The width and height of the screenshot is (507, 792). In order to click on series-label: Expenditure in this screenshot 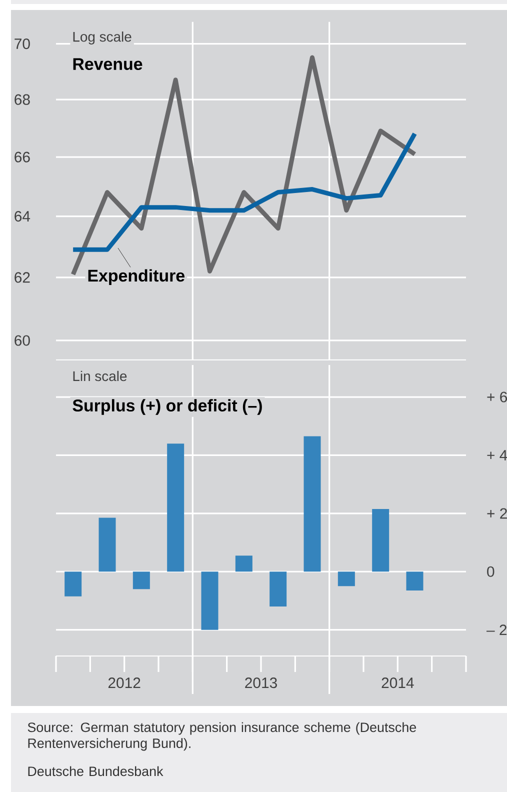, I will do `click(136, 277)`.